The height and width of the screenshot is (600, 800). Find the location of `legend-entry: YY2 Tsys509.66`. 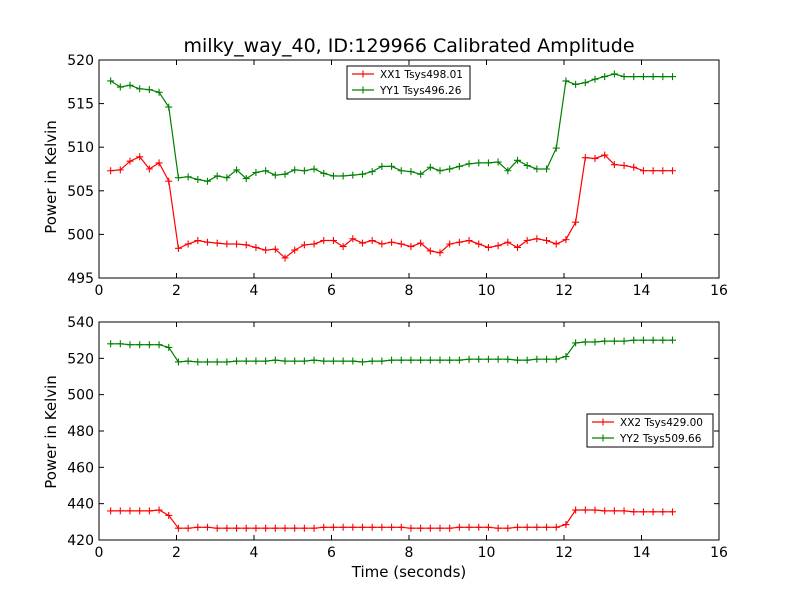

legend-entry: YY2 Tsys509.66 is located at coordinates (660, 439).